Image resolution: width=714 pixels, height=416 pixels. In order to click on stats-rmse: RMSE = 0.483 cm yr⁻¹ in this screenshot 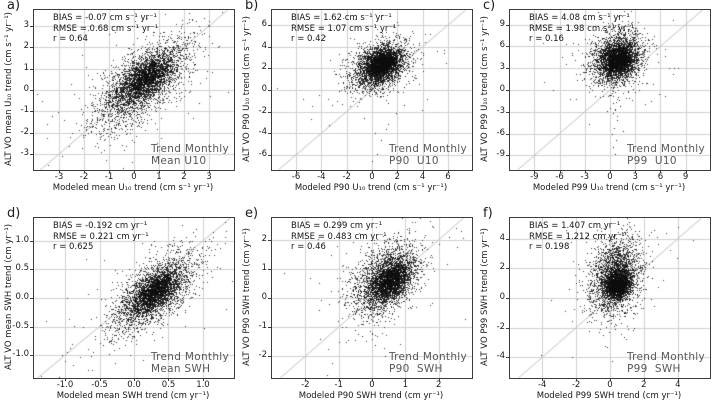, I will do `click(339, 236)`.